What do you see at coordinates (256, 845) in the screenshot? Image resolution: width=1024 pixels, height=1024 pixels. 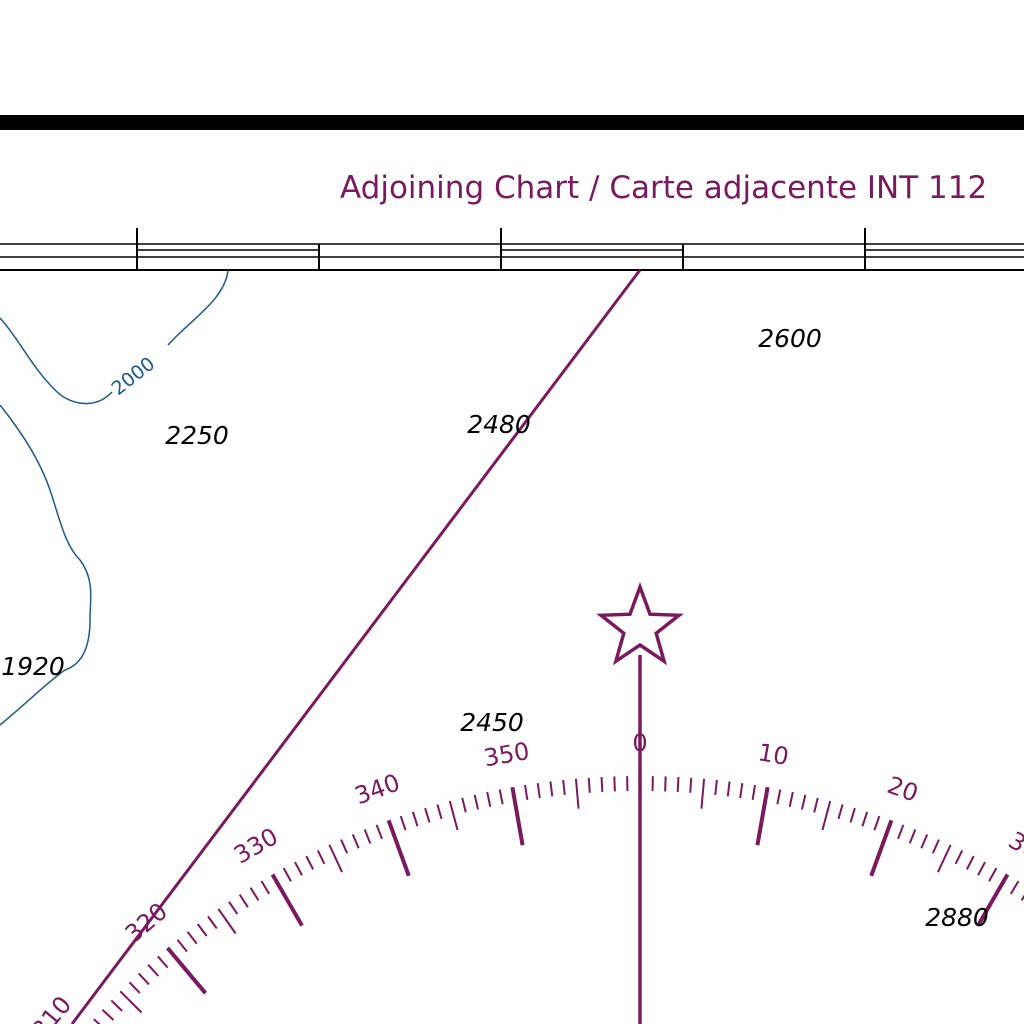 I see `compass-label: 330` at bounding box center [256, 845].